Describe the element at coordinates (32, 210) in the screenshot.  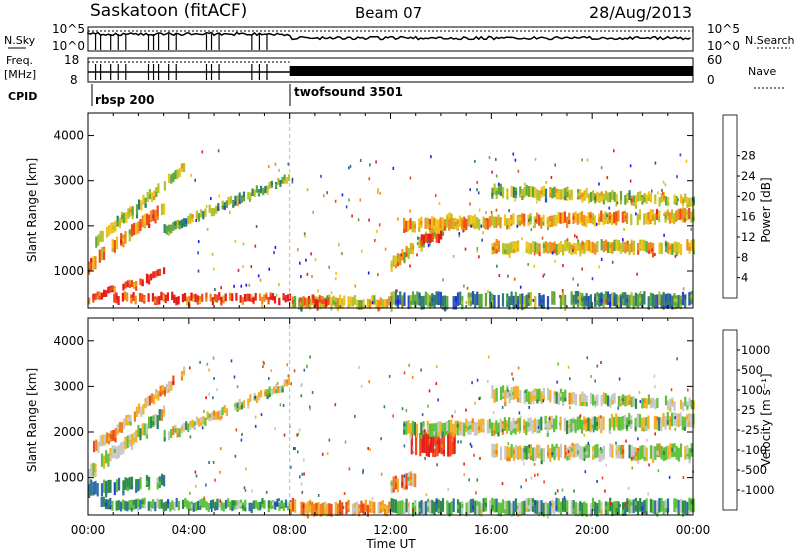
I see `ylabel-power: Slant Range [km]` at that location.